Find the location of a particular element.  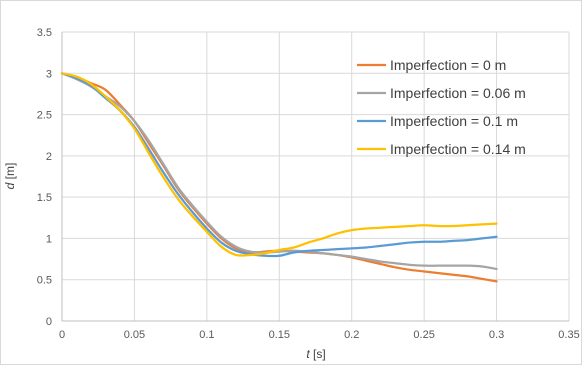

x-tick-label: 0.2 is located at coordinates (351, 335).